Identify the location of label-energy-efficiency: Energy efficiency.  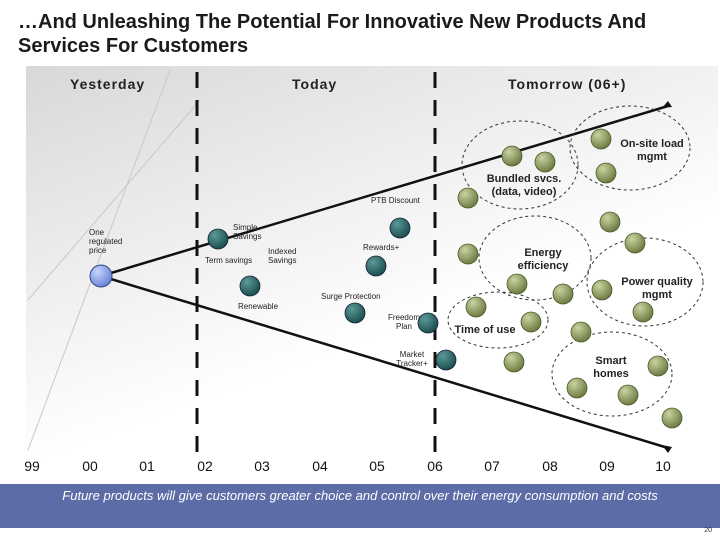
(543, 259).